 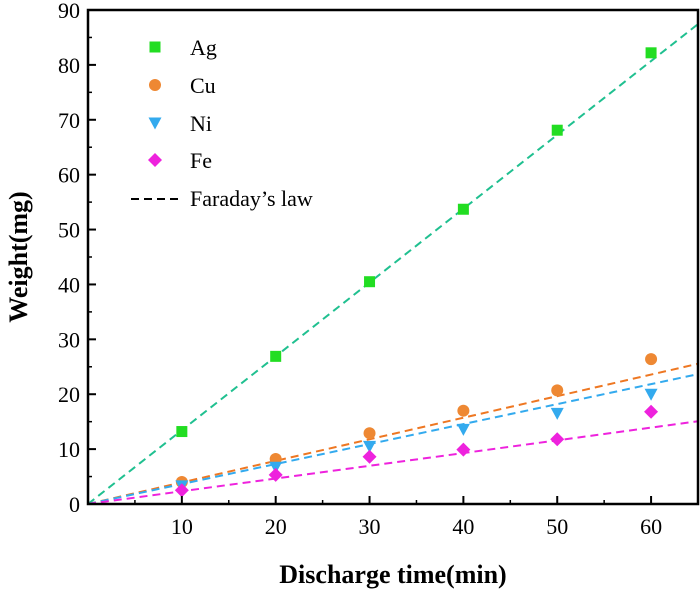 I want to click on fit-line-fe, so click(x=393, y=462).